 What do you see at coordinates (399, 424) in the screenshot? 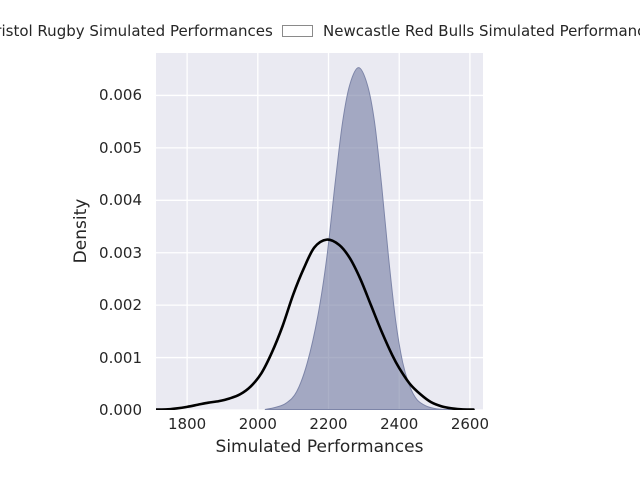
I see `x-tick-label: 2400` at bounding box center [399, 424].